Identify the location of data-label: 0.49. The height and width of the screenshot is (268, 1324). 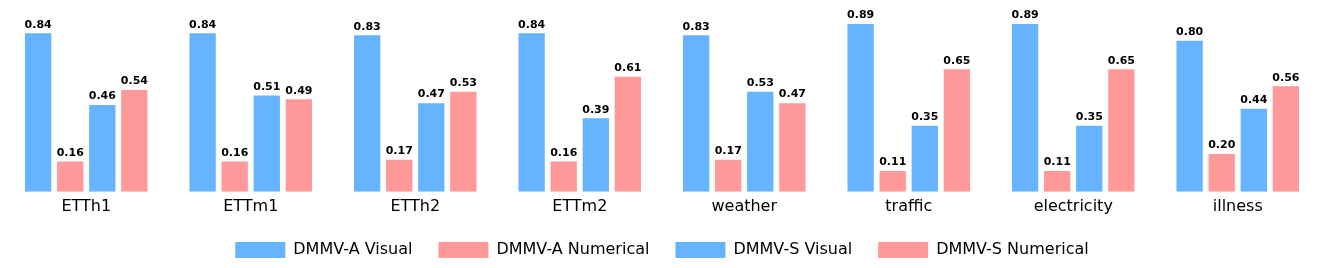
(299, 90).